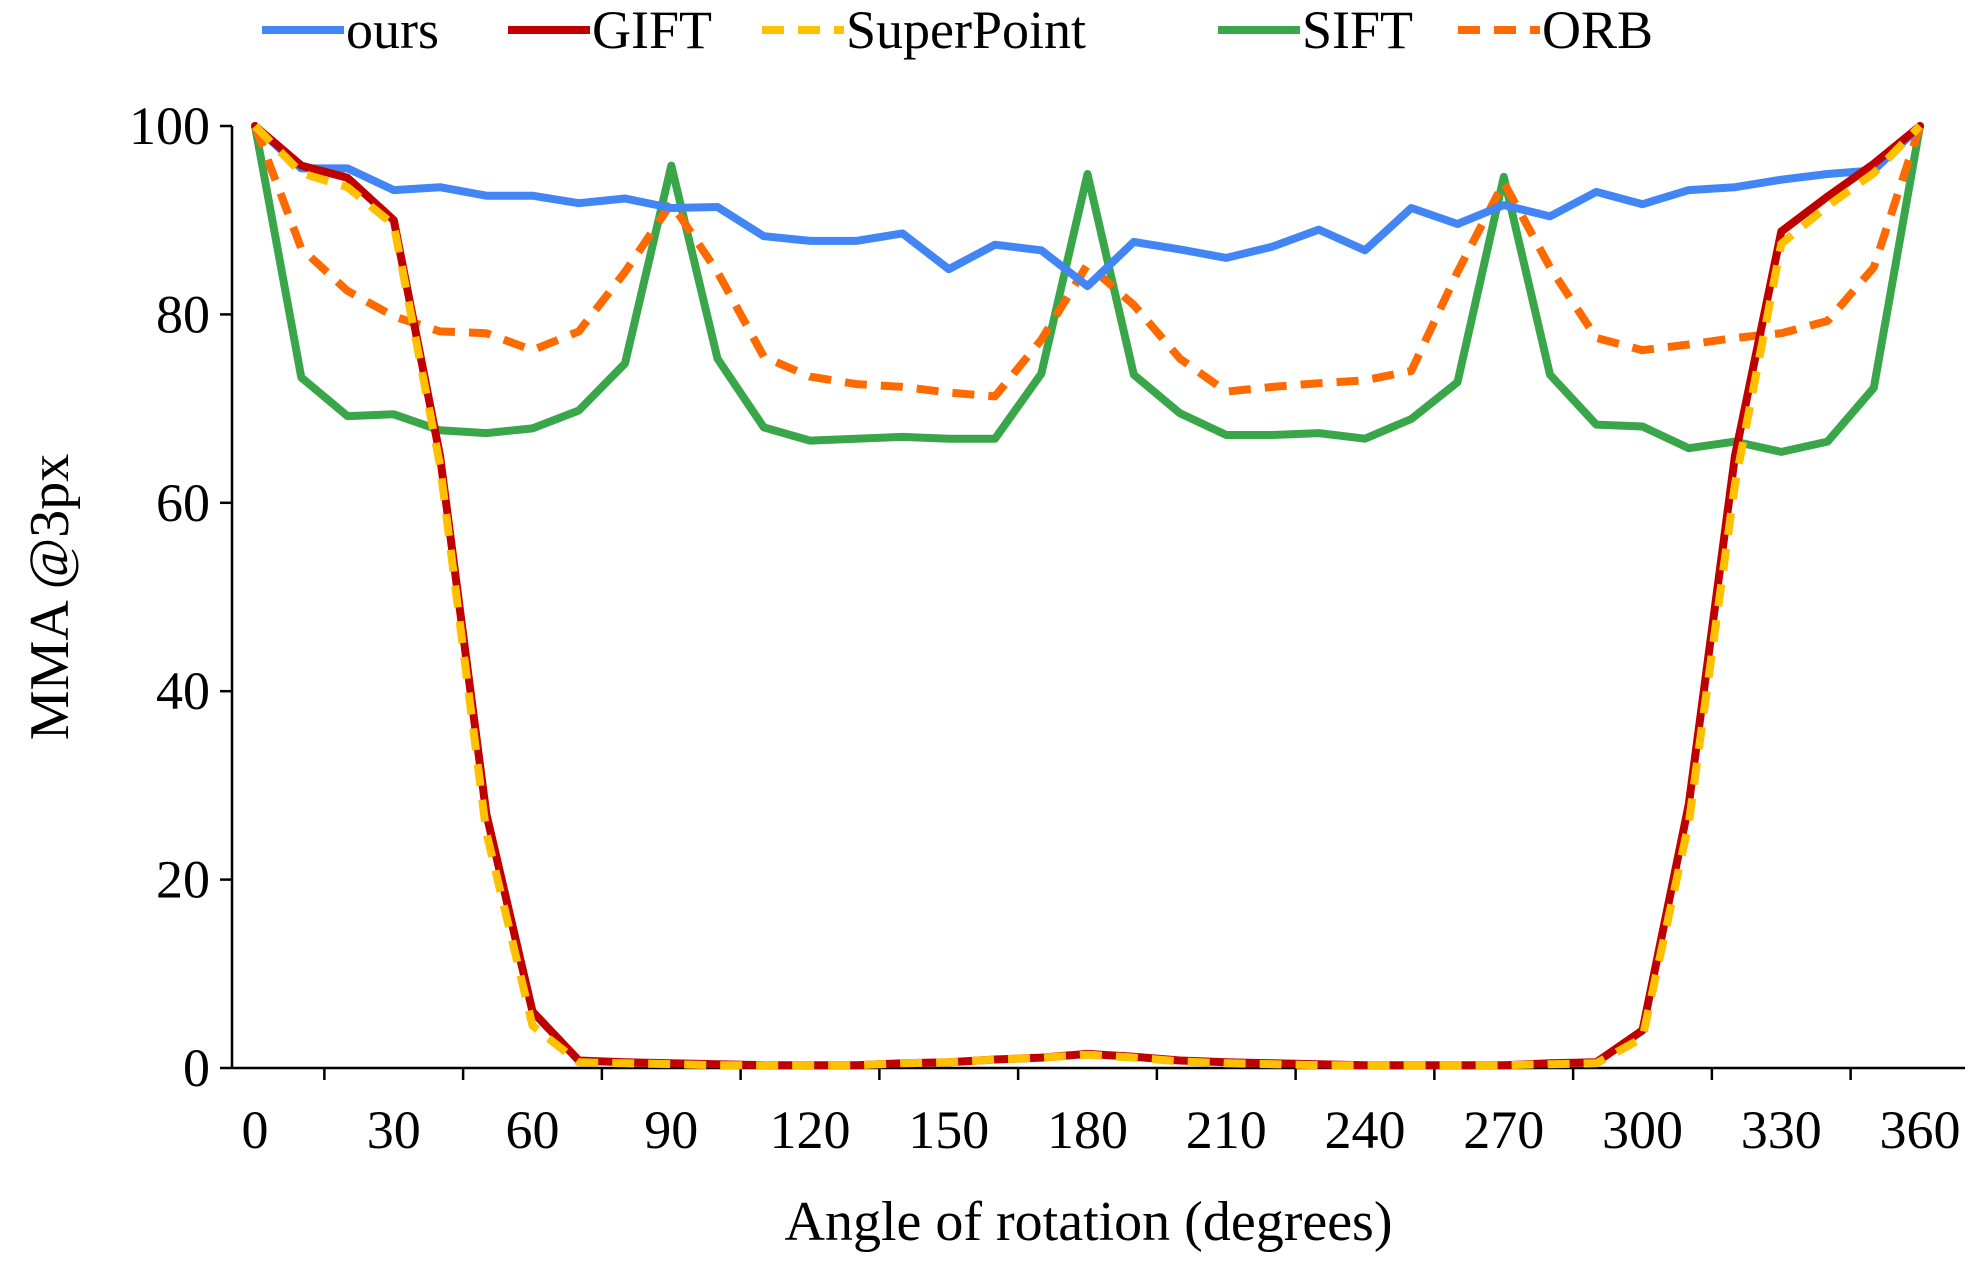  Describe the element at coordinates (169, 126) in the screenshot. I see `y-tick-label: 100` at that location.